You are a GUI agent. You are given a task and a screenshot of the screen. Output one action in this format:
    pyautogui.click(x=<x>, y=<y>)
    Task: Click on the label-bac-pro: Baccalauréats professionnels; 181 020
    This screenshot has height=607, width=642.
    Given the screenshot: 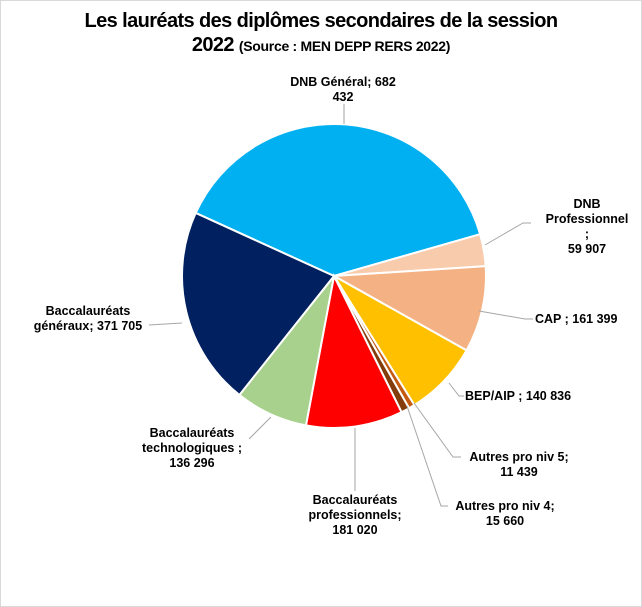 What is the action you would take?
    pyautogui.click(x=355, y=515)
    